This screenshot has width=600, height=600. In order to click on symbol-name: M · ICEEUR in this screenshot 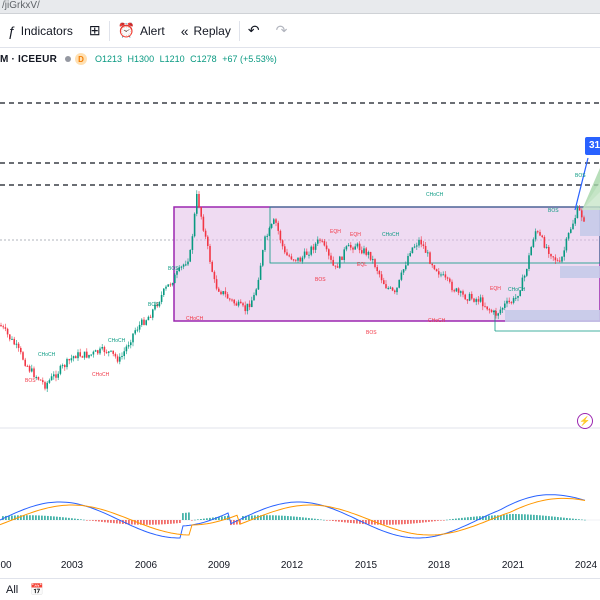, I will do `click(28, 59)`.